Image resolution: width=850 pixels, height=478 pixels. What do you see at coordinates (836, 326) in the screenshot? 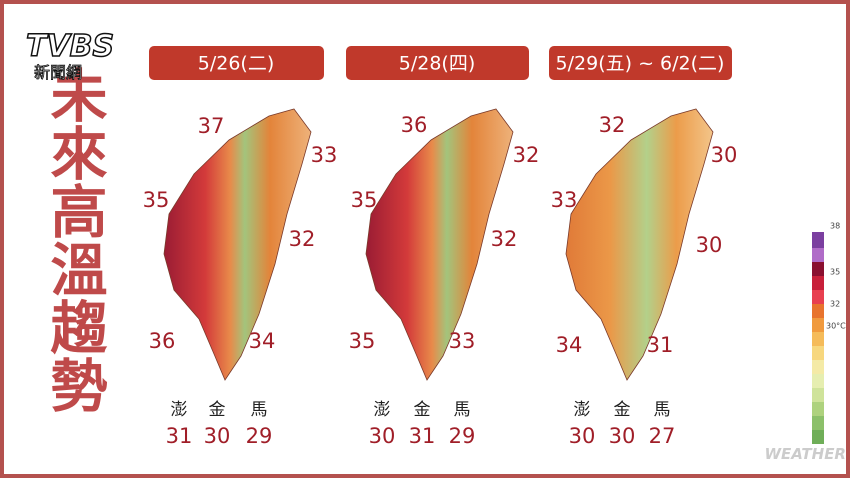
I see `legend-label: 30°C` at bounding box center [836, 326].